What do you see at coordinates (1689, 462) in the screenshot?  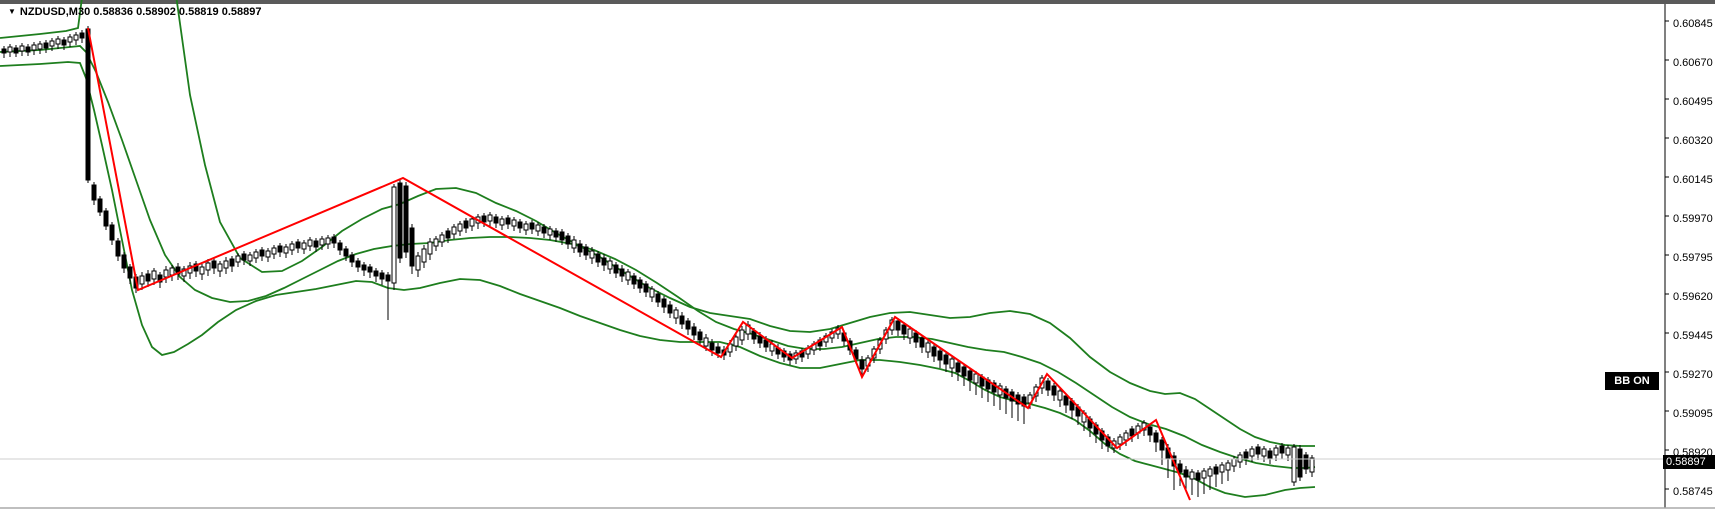 I see `bid-price-tag: 0.58897` at bounding box center [1689, 462].